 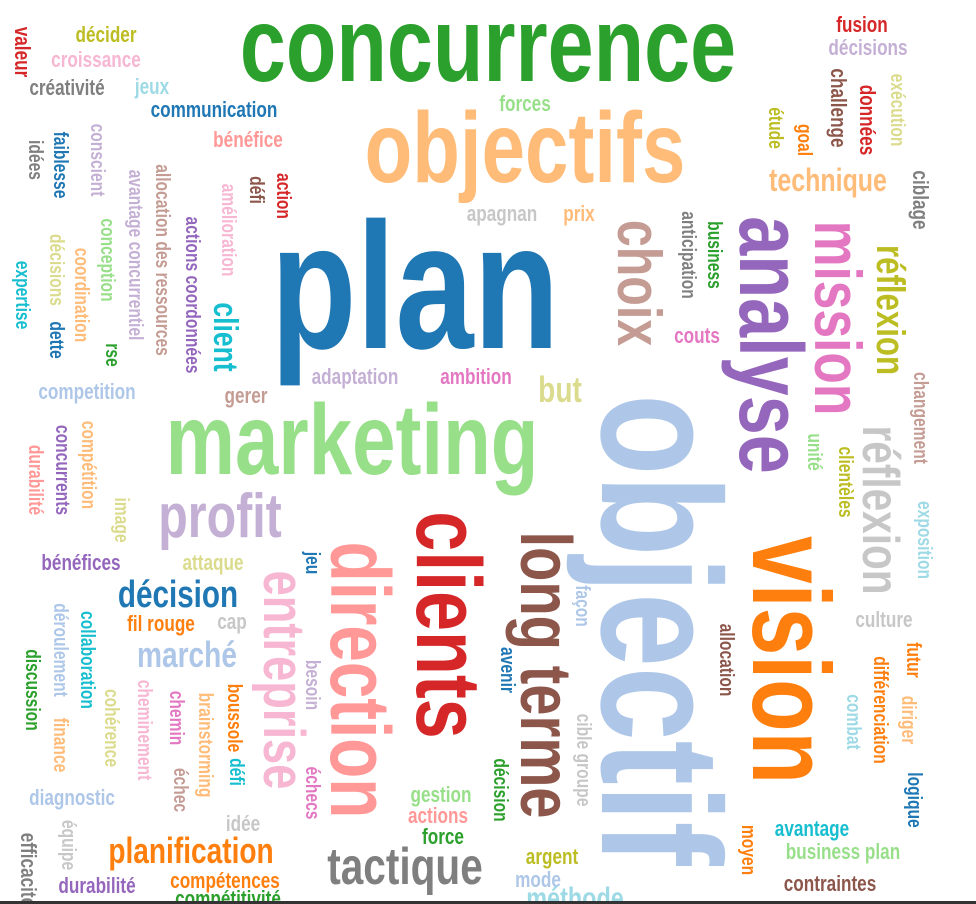 I want to click on cloud-word: actions coordonnées, so click(x=192, y=295).